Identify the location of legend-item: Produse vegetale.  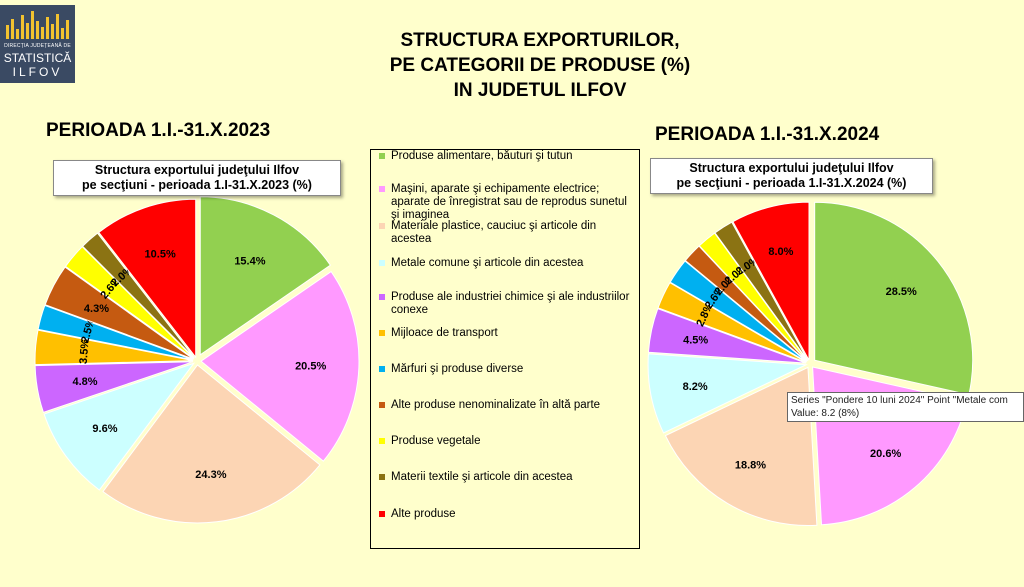
(507, 441).